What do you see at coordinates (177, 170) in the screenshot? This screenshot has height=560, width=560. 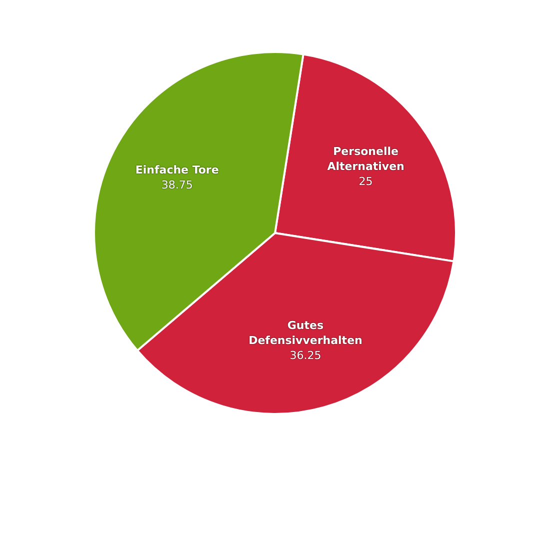 I see `slice-label: Einfache Tore` at bounding box center [177, 170].